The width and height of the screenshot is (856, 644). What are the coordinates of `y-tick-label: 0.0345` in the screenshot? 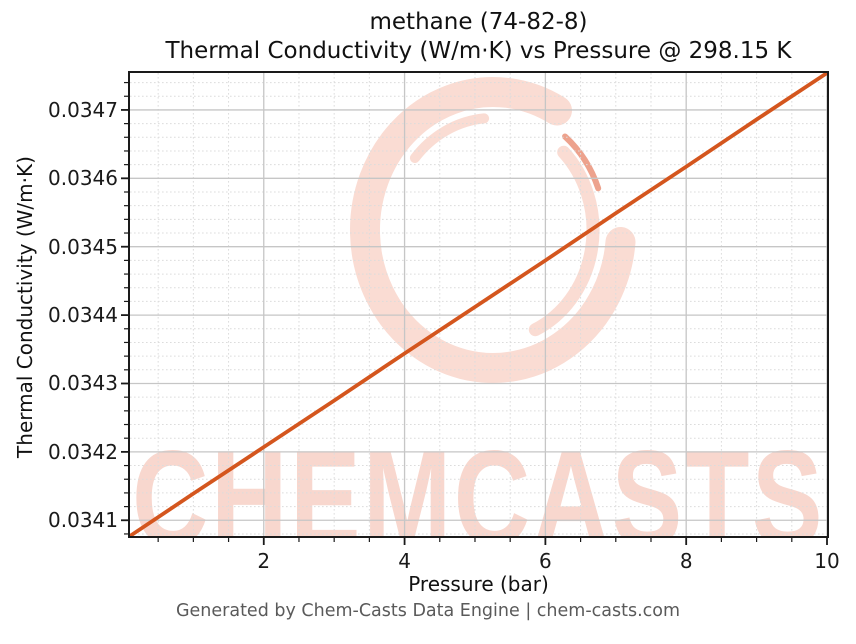 It's located at (83, 246).